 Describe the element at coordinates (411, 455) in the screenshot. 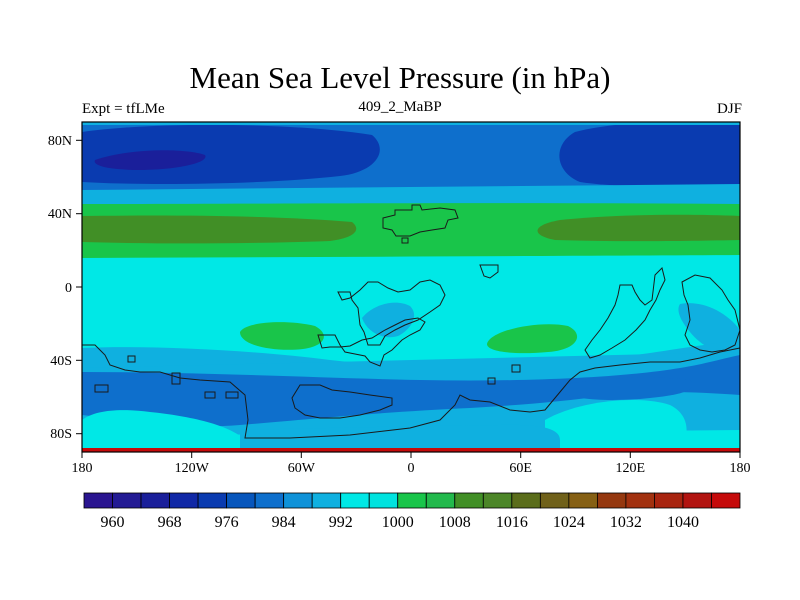

I see `x-major-ticks` at that location.